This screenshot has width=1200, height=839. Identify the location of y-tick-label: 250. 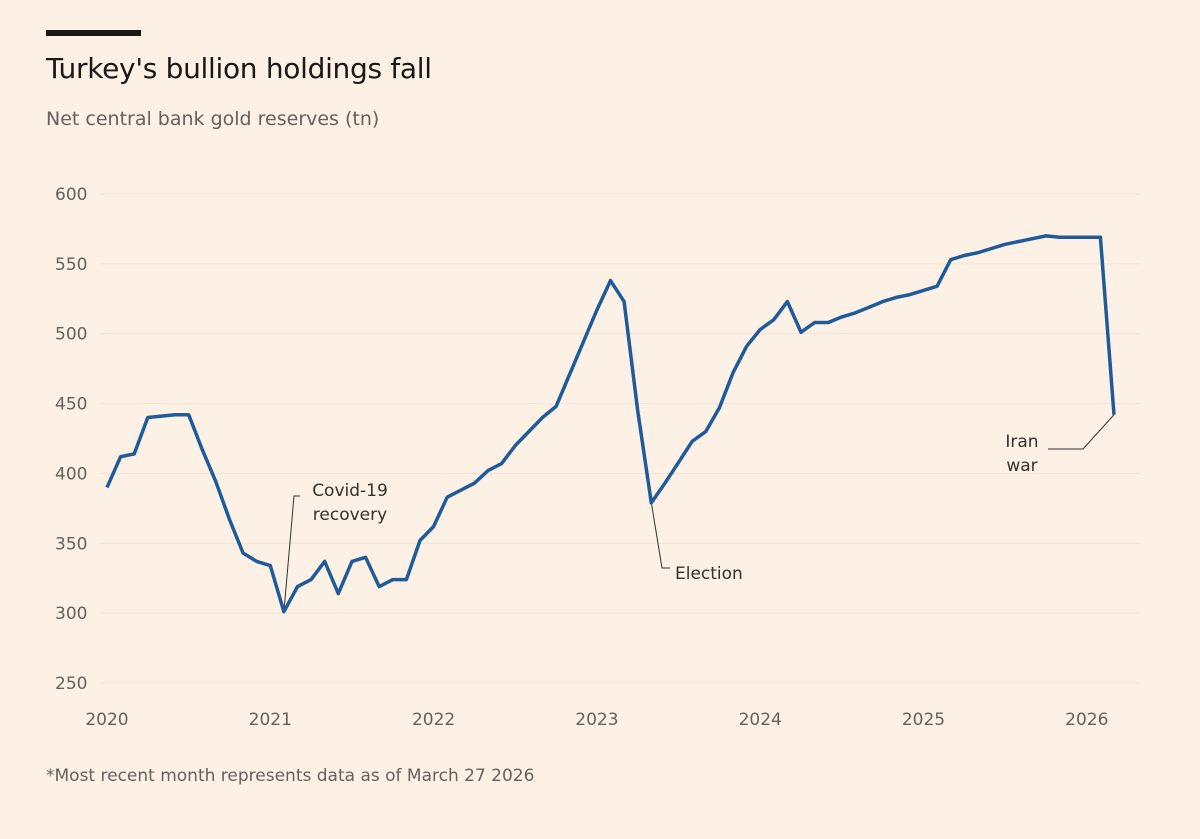
(71, 684).